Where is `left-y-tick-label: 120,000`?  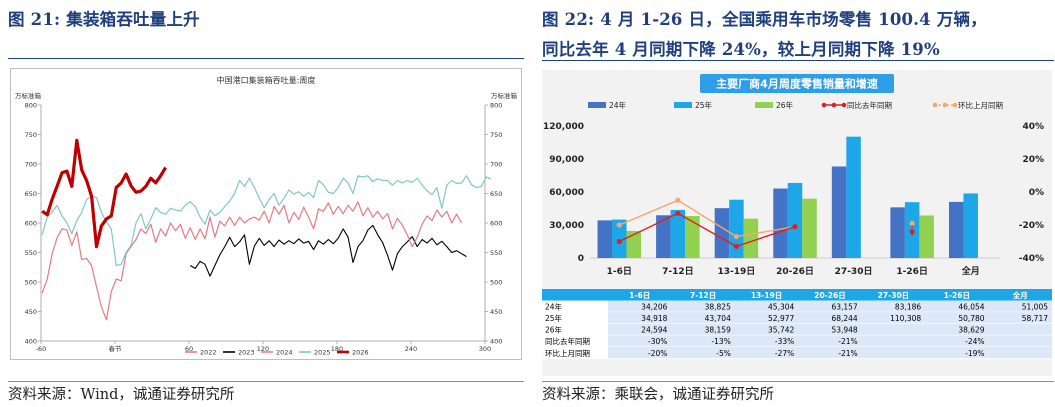 left-y-tick-label: 120,000 is located at coordinates (563, 127).